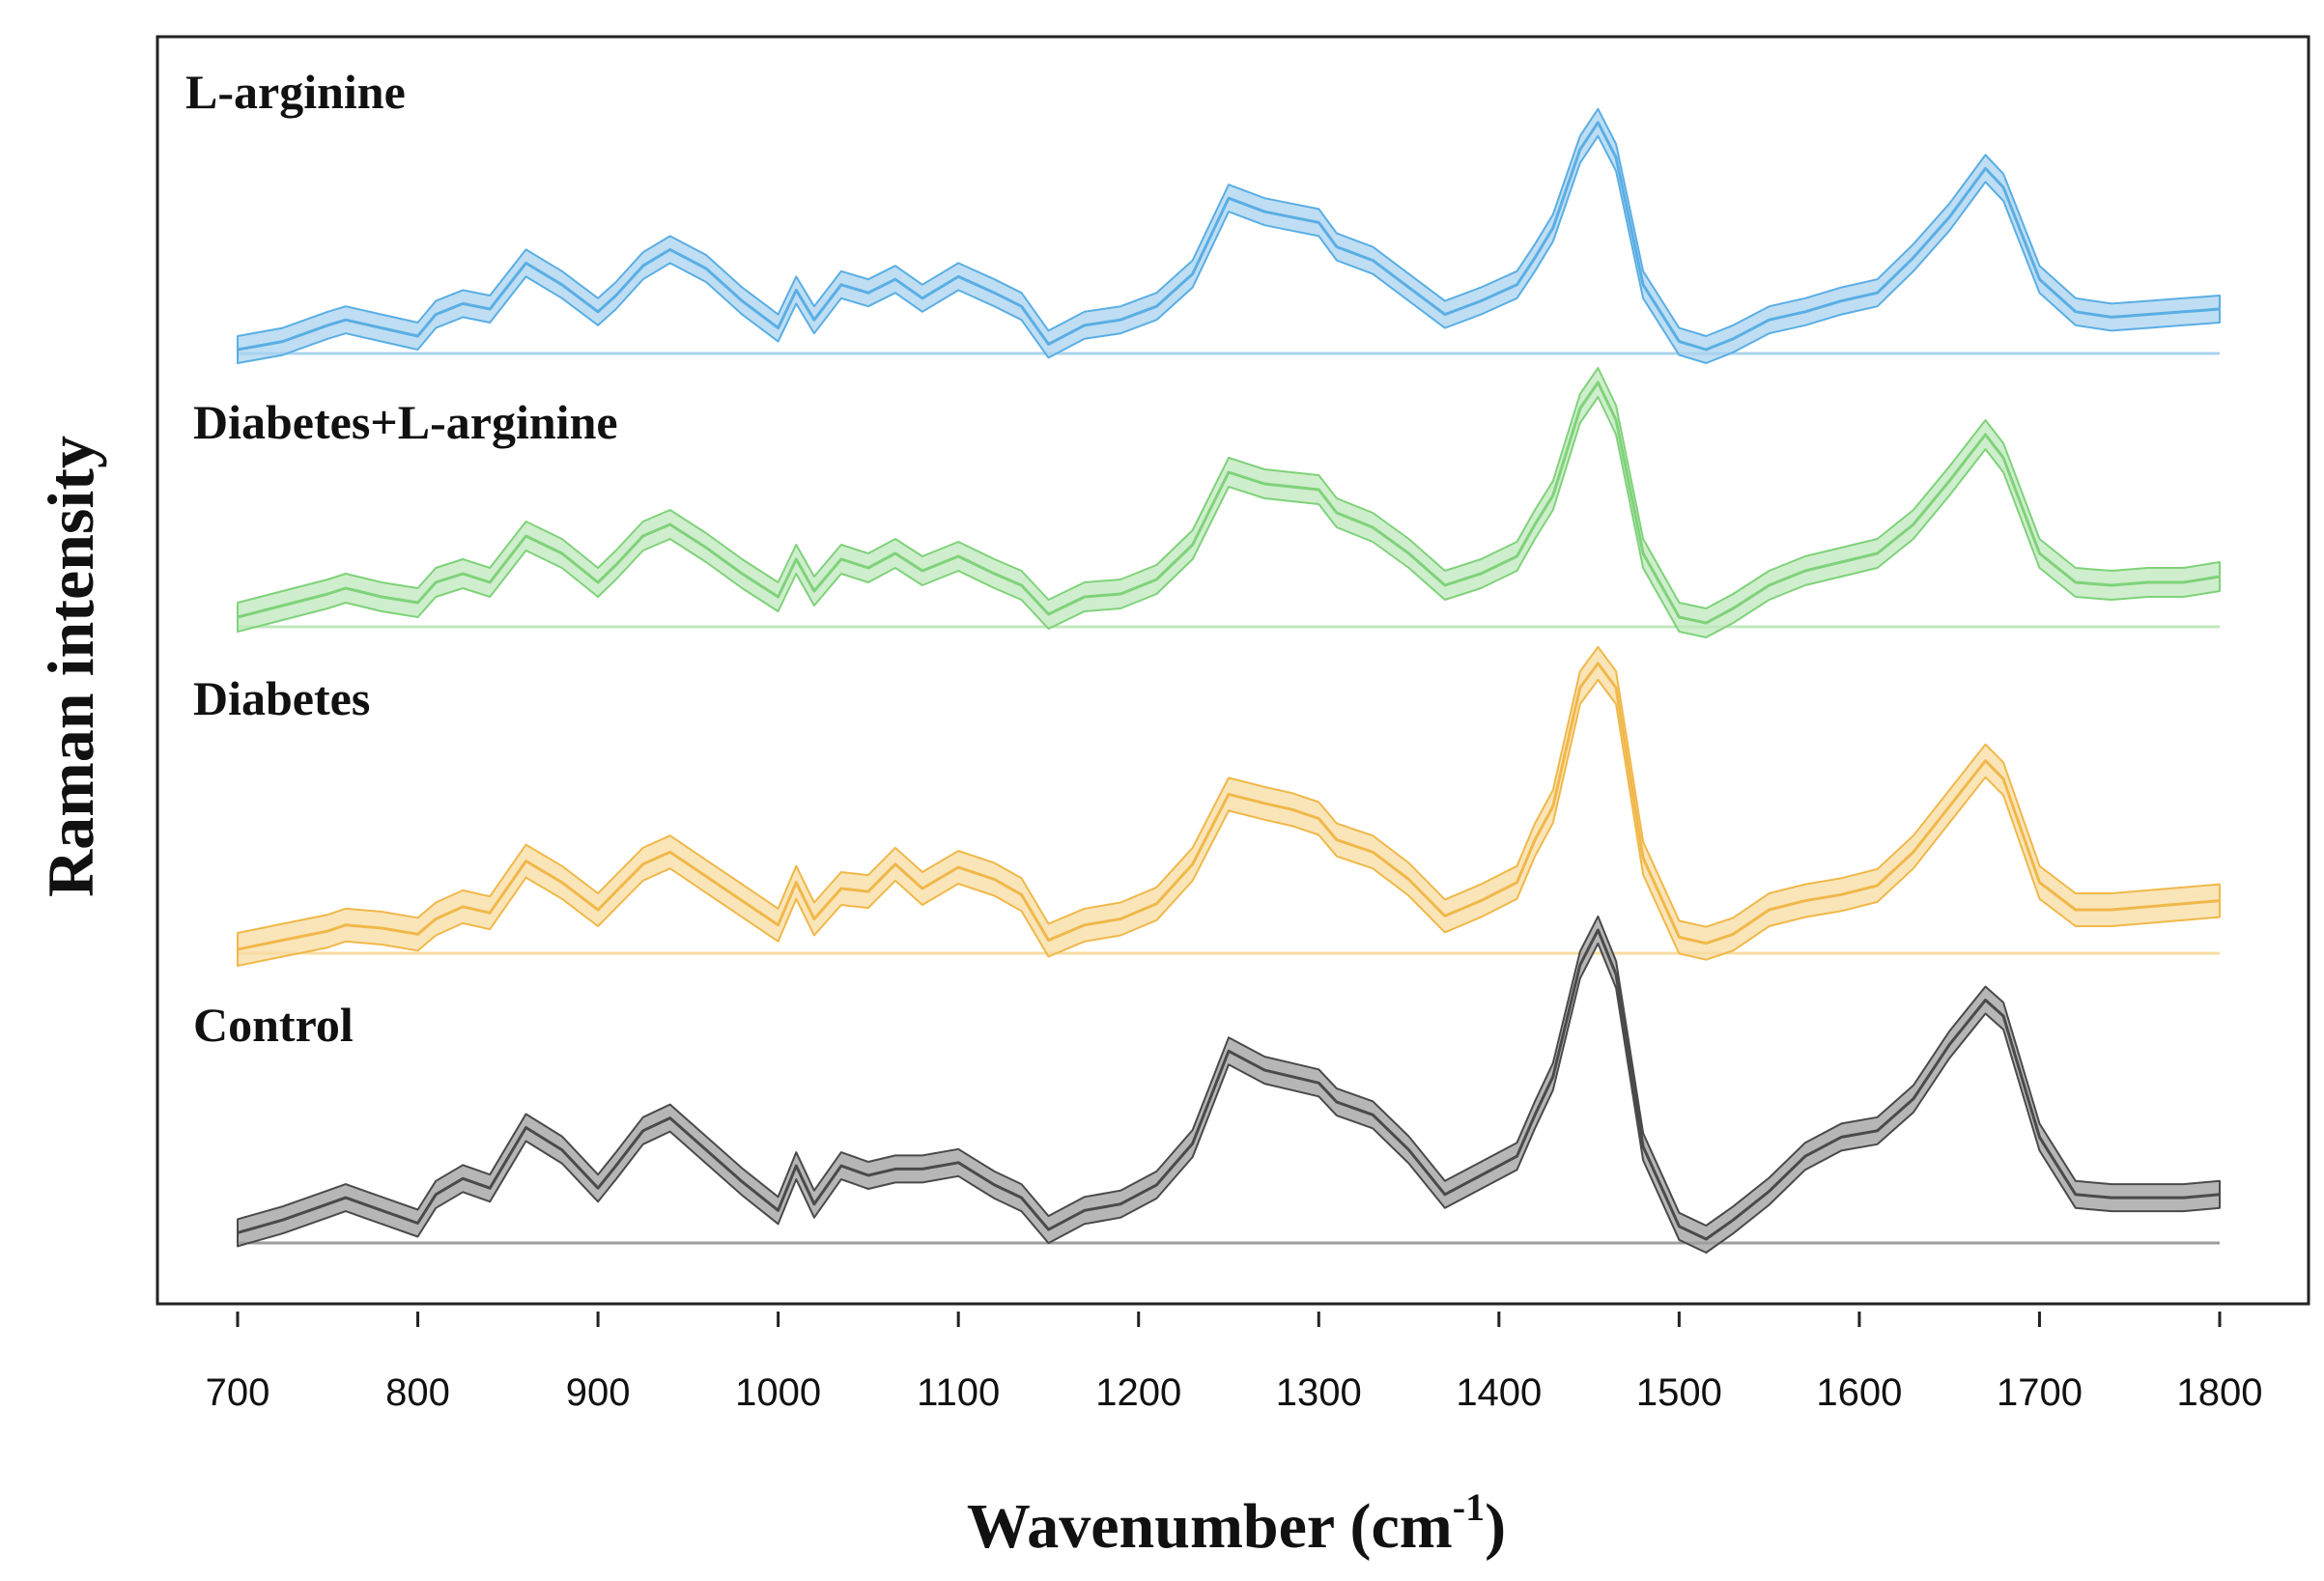  Describe the element at coordinates (1499, 1392) in the screenshot. I see `x-tick-label: 1400` at that location.